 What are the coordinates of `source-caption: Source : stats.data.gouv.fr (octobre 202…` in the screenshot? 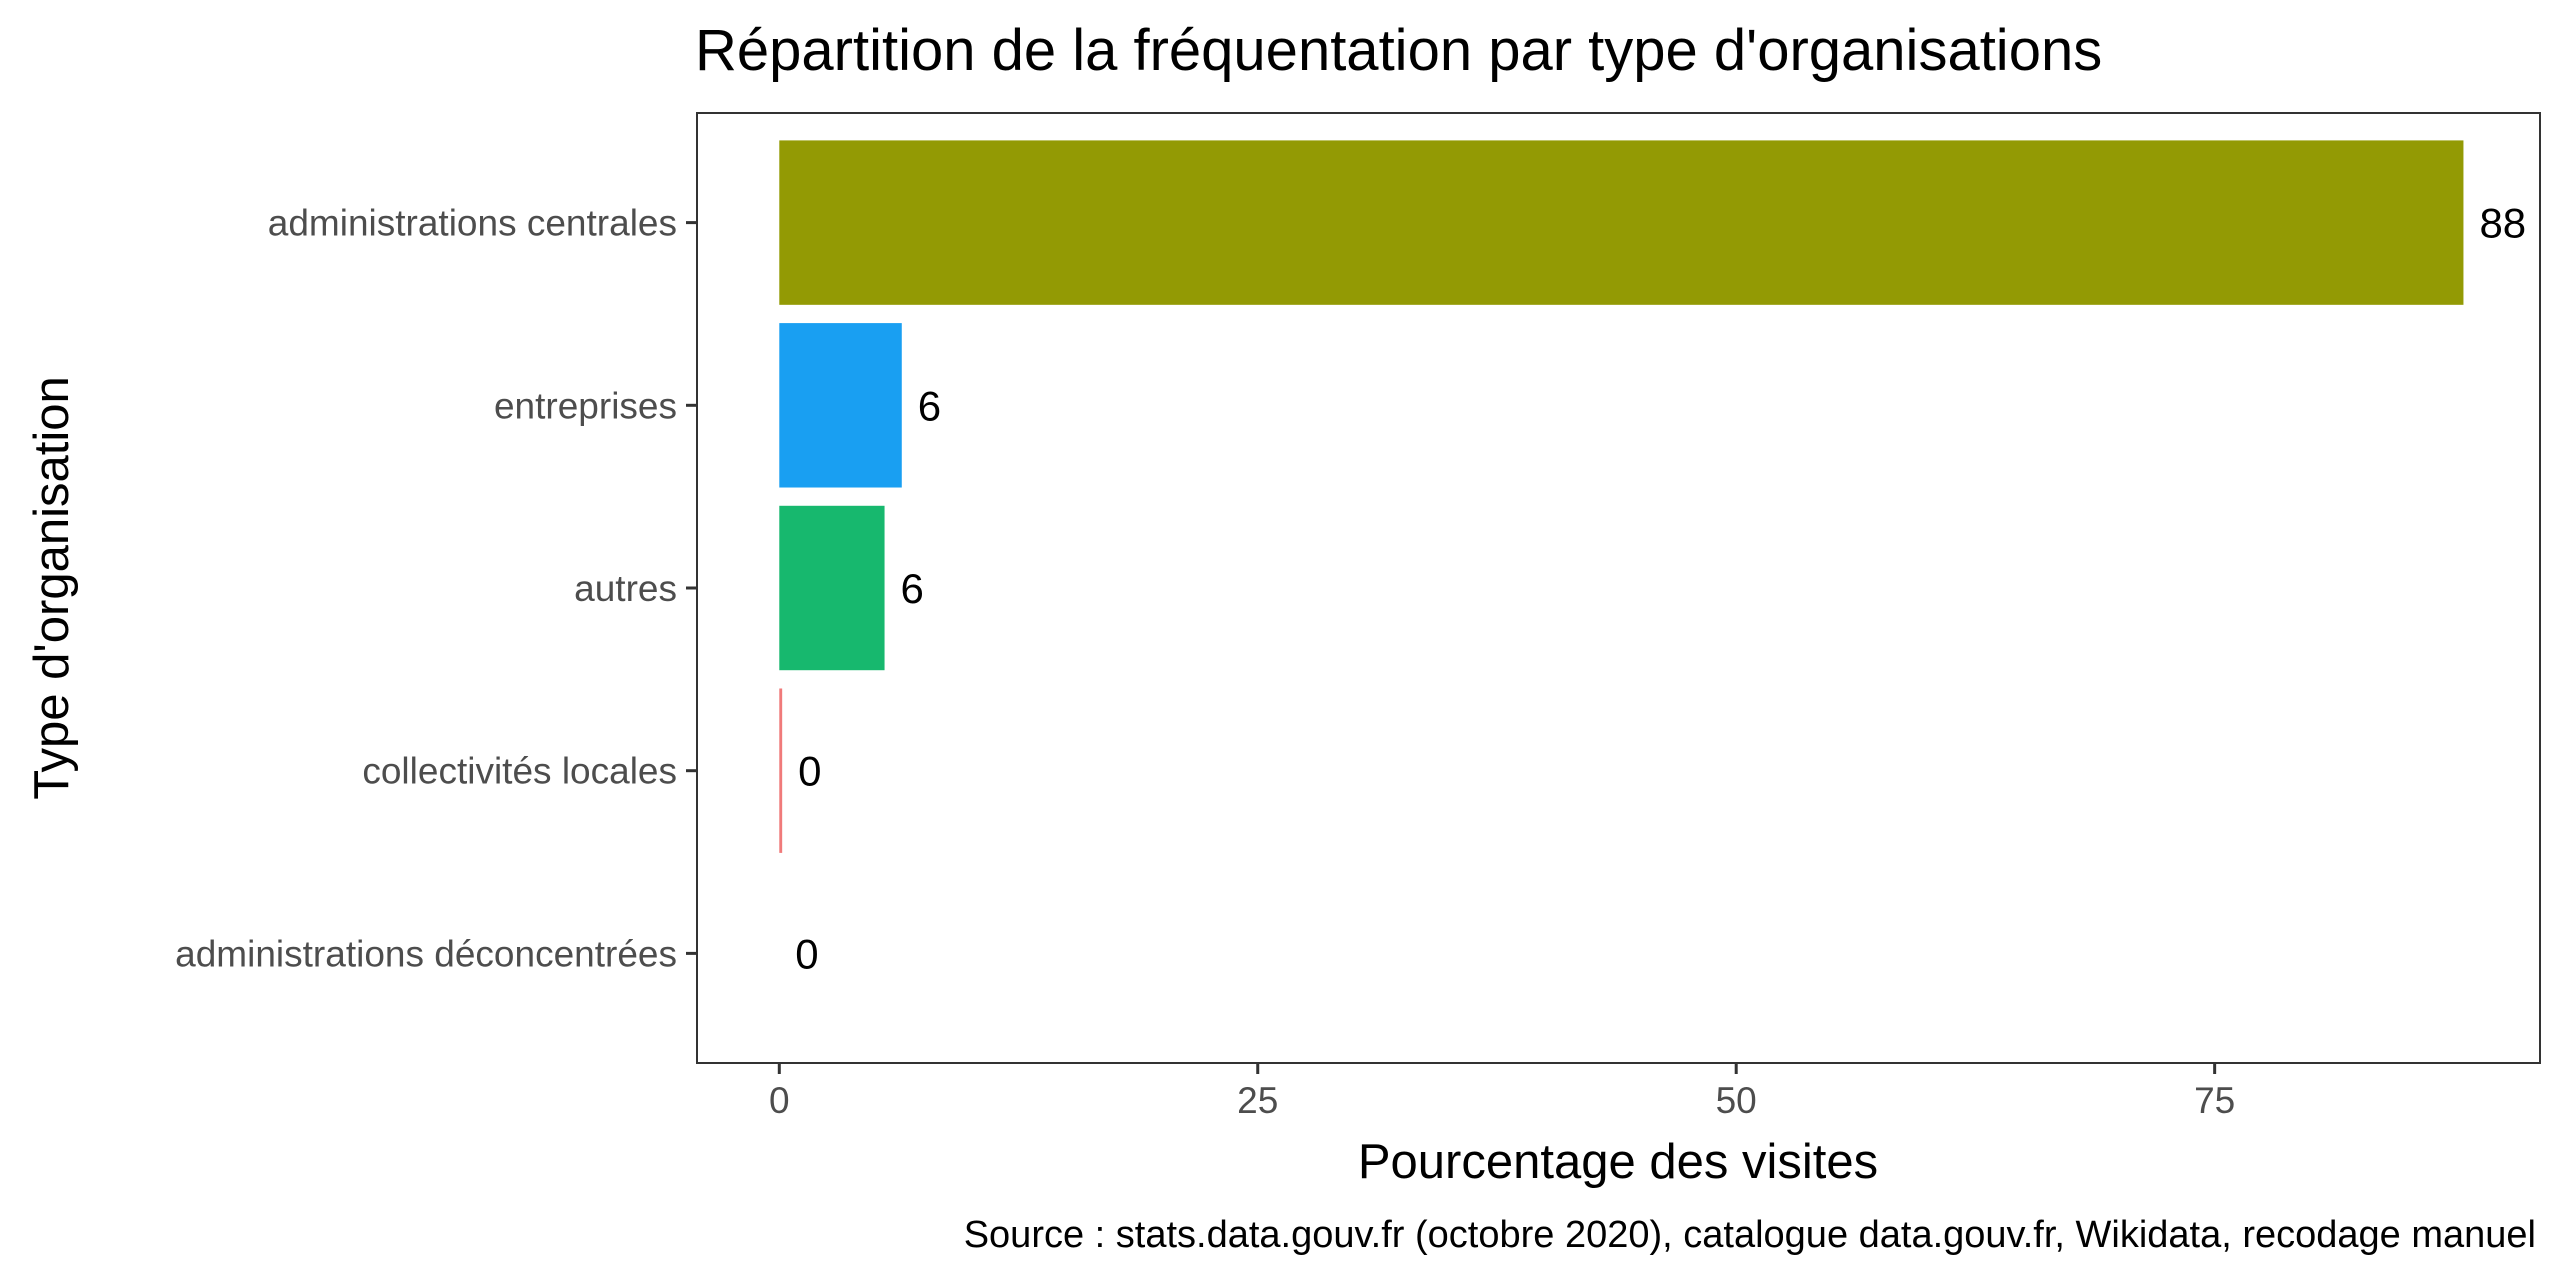 It's located at (1750, 1235).